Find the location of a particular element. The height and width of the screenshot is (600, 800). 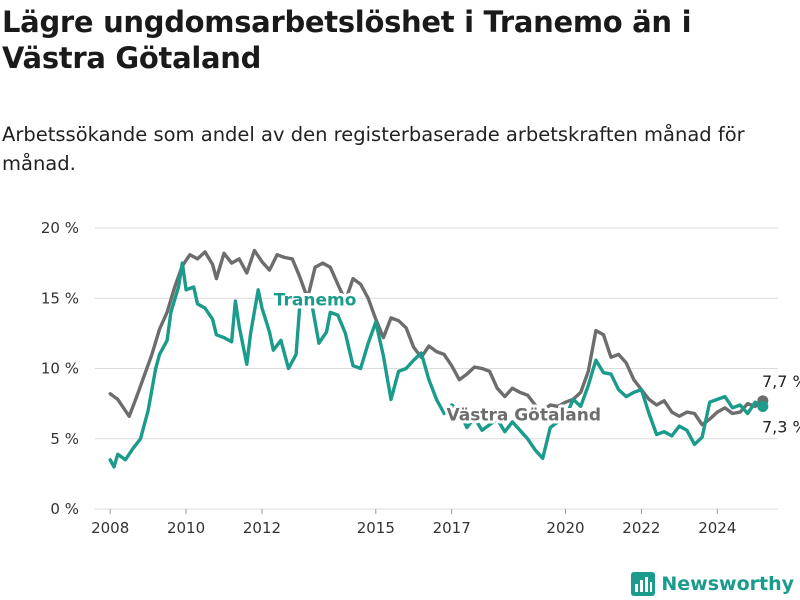

x-tick-label: 2012 is located at coordinates (262, 528).